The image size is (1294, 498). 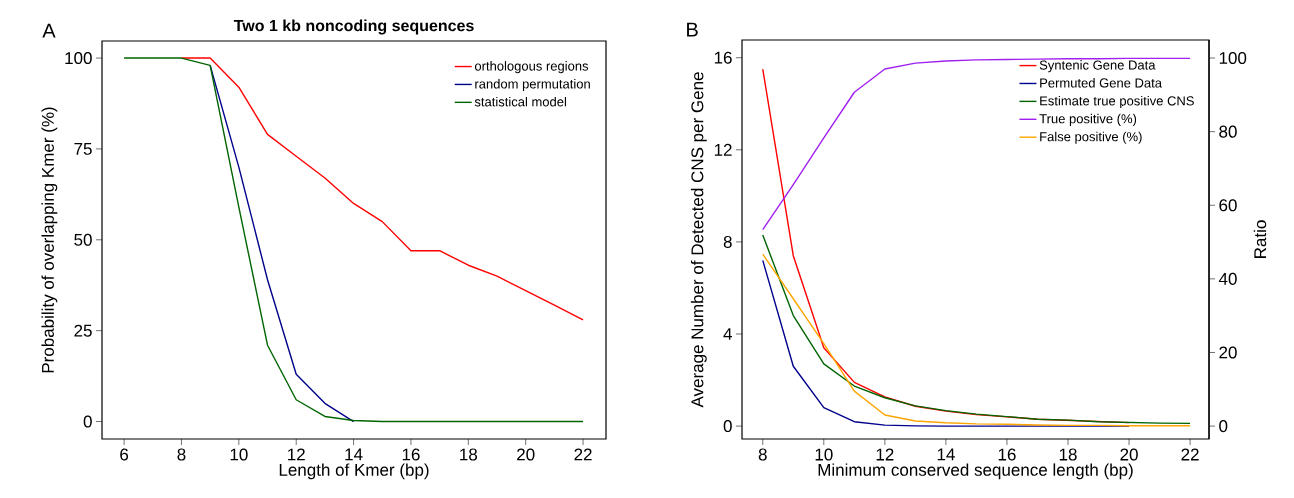 I want to click on x-axis-title: Length of Kmer (bp), so click(x=354, y=471).